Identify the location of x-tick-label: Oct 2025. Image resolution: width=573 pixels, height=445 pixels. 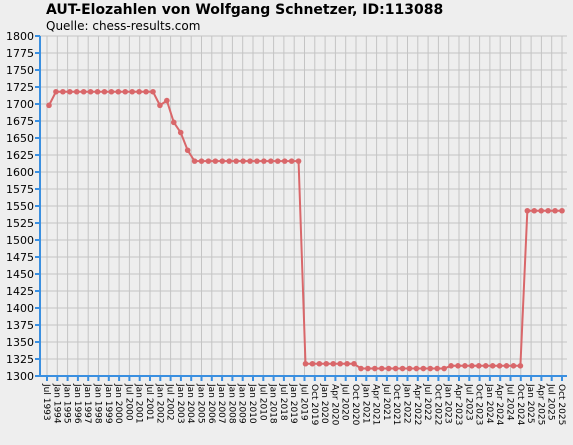
(561, 404).